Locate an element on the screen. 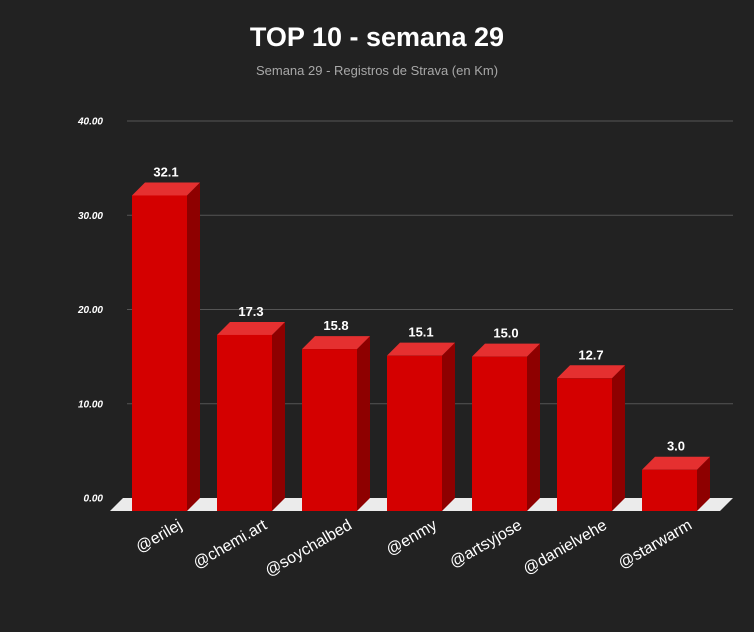  category-label: @chemi.art is located at coordinates (230, 544).